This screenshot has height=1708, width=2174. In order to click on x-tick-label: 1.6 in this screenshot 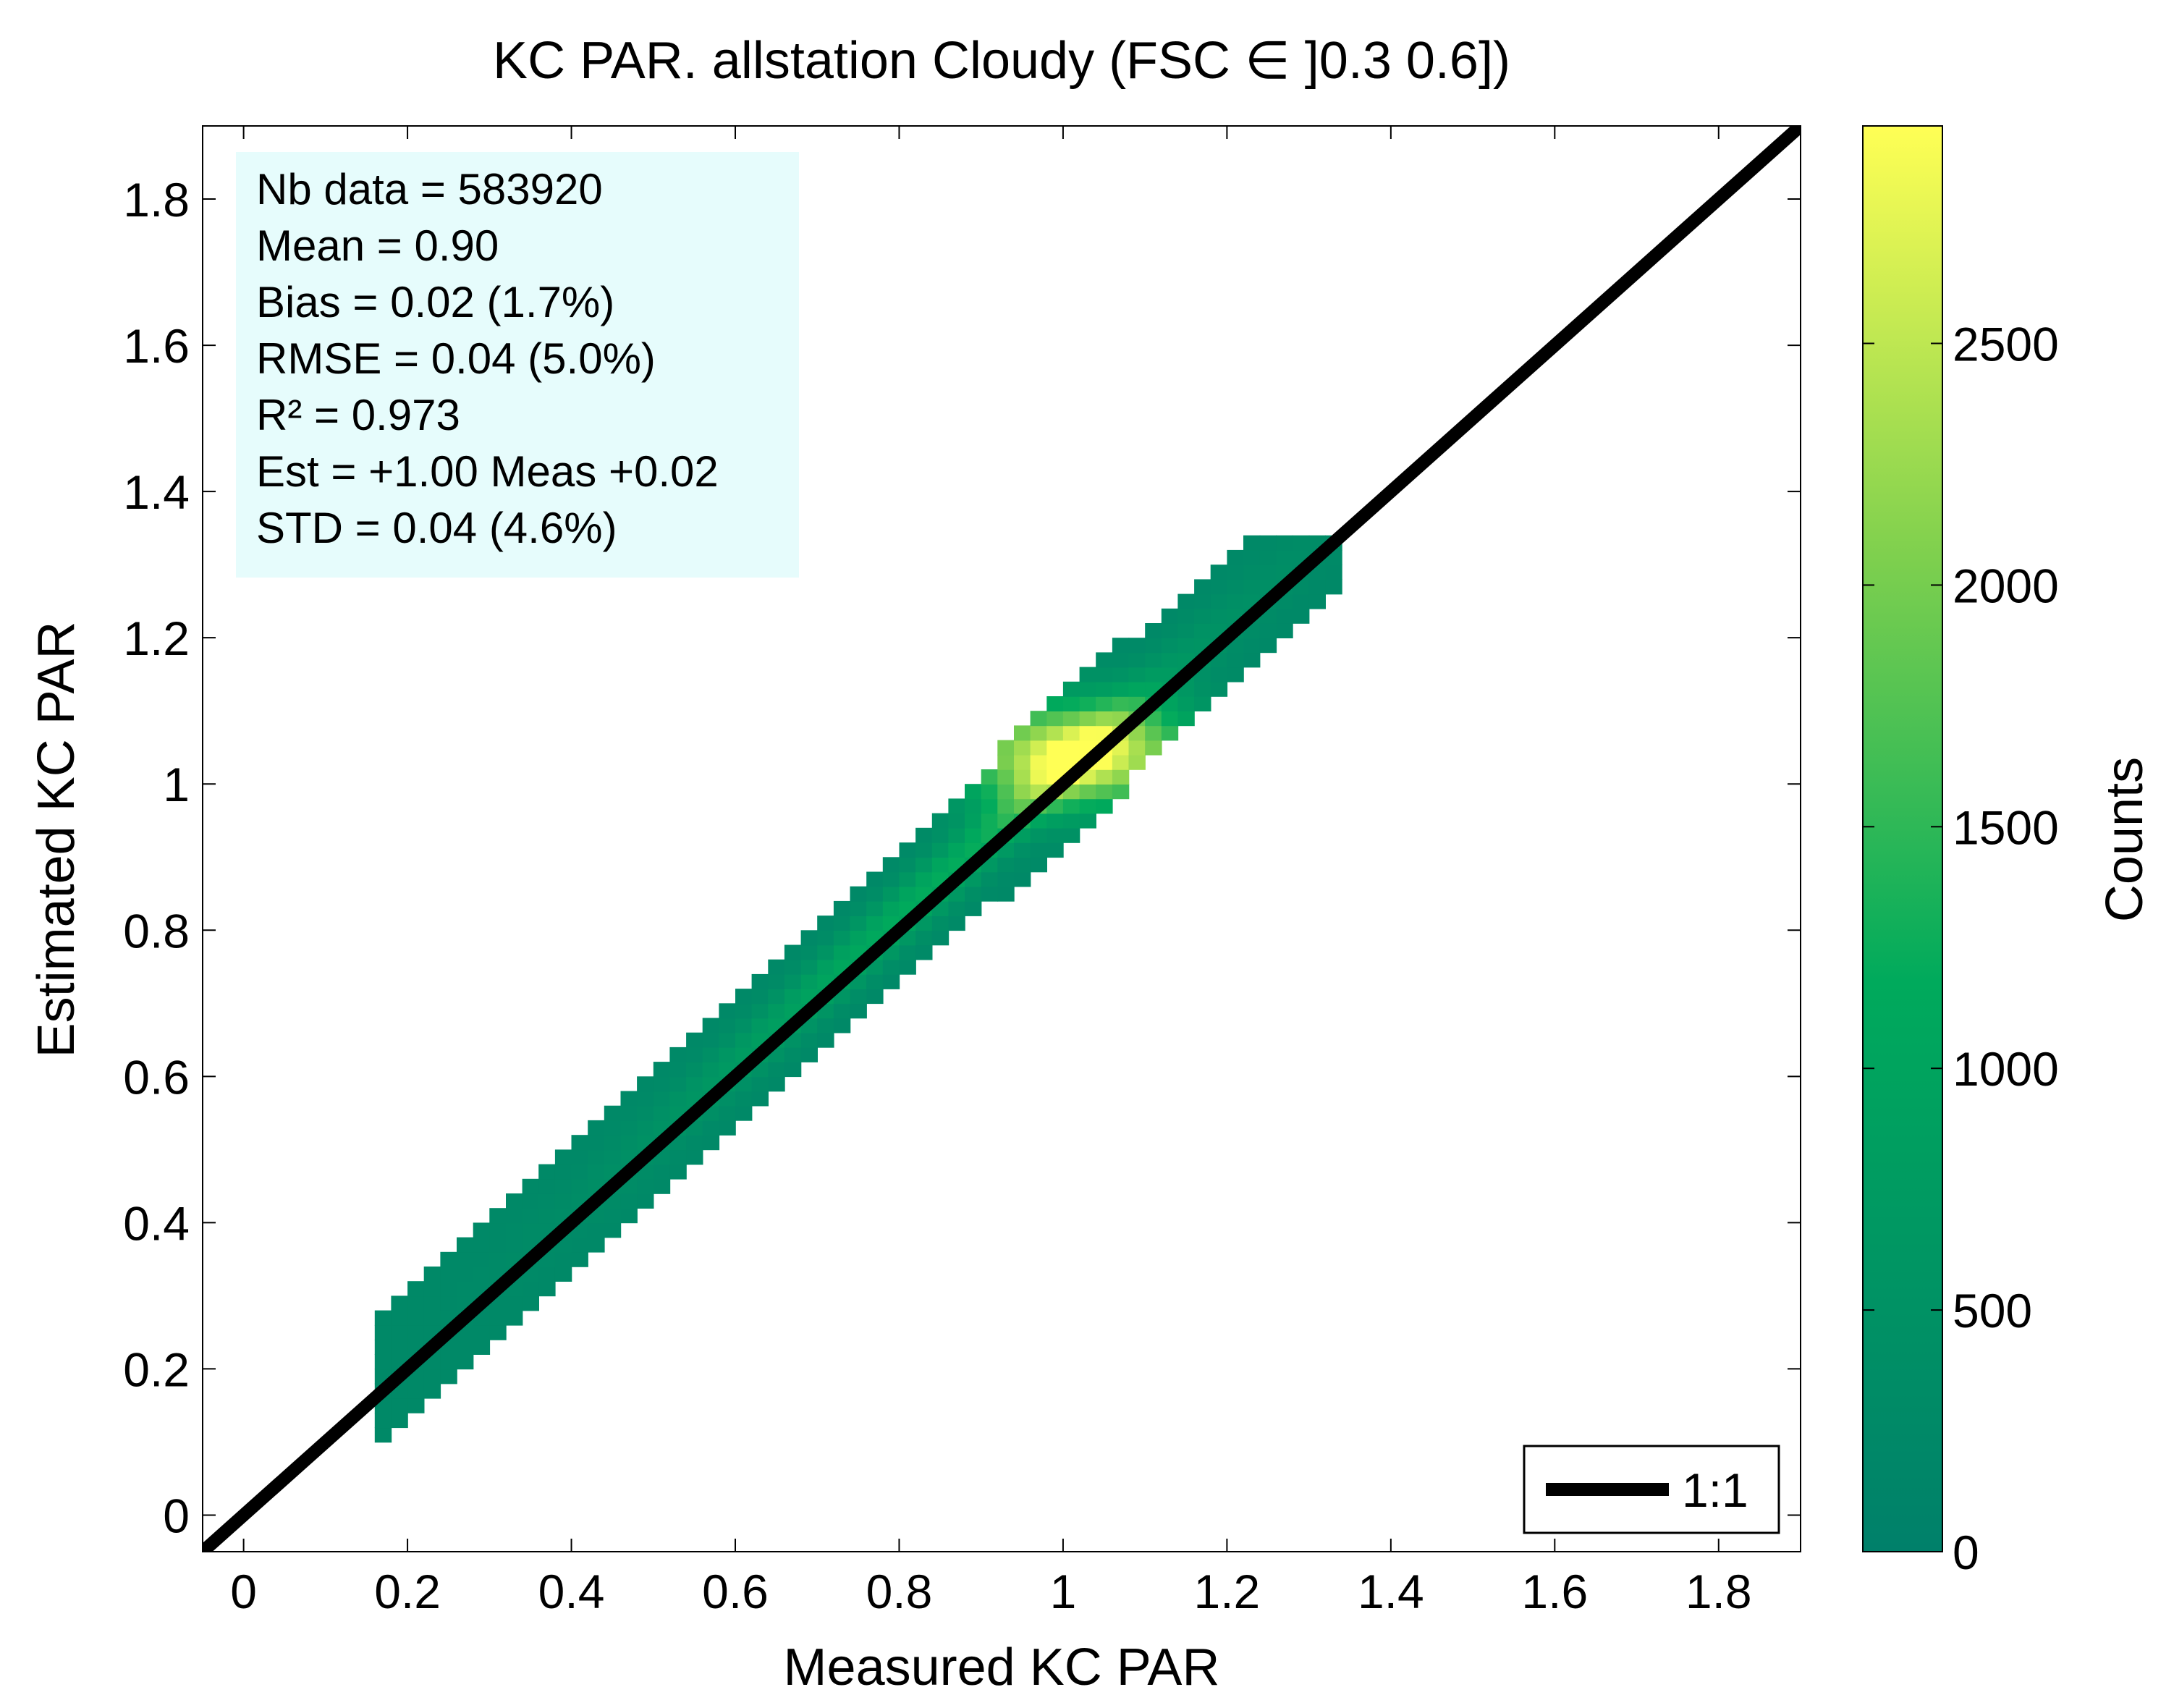, I will do `click(1554, 1592)`.